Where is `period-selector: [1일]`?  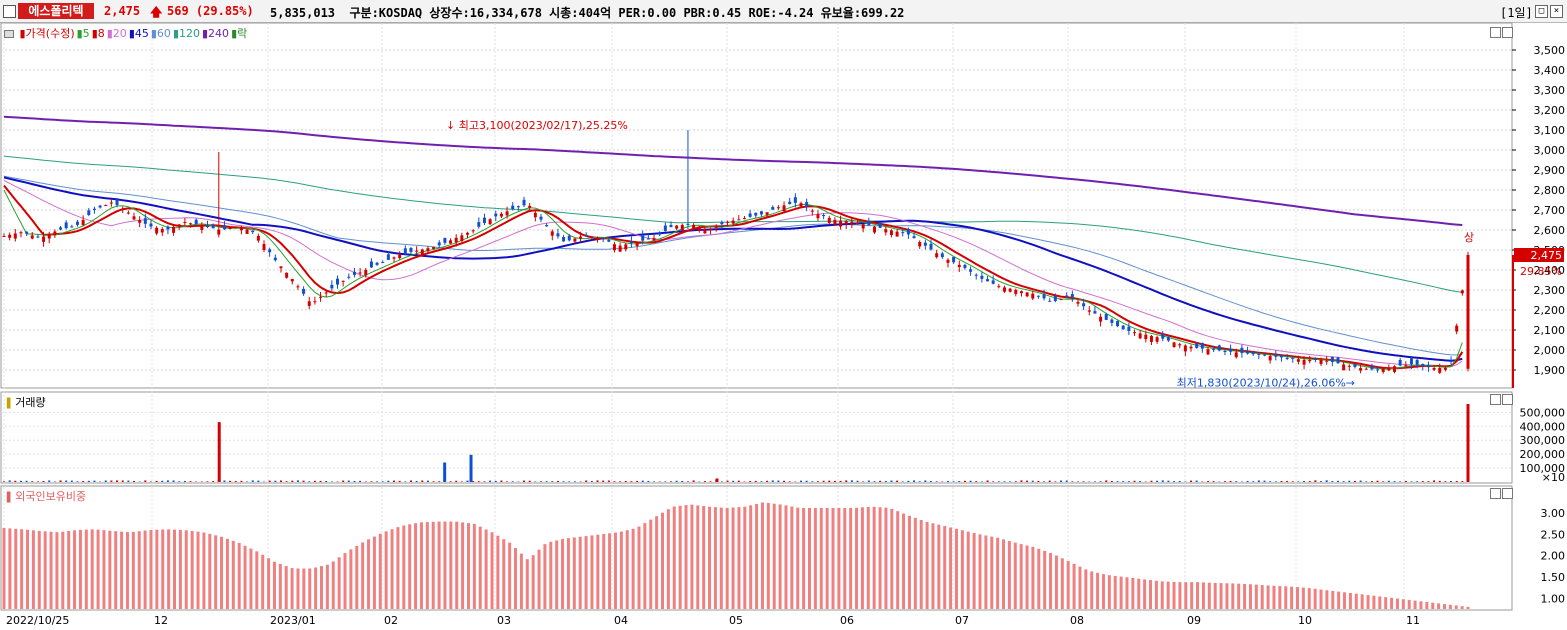 period-selector: [1일] is located at coordinates (1516, 13).